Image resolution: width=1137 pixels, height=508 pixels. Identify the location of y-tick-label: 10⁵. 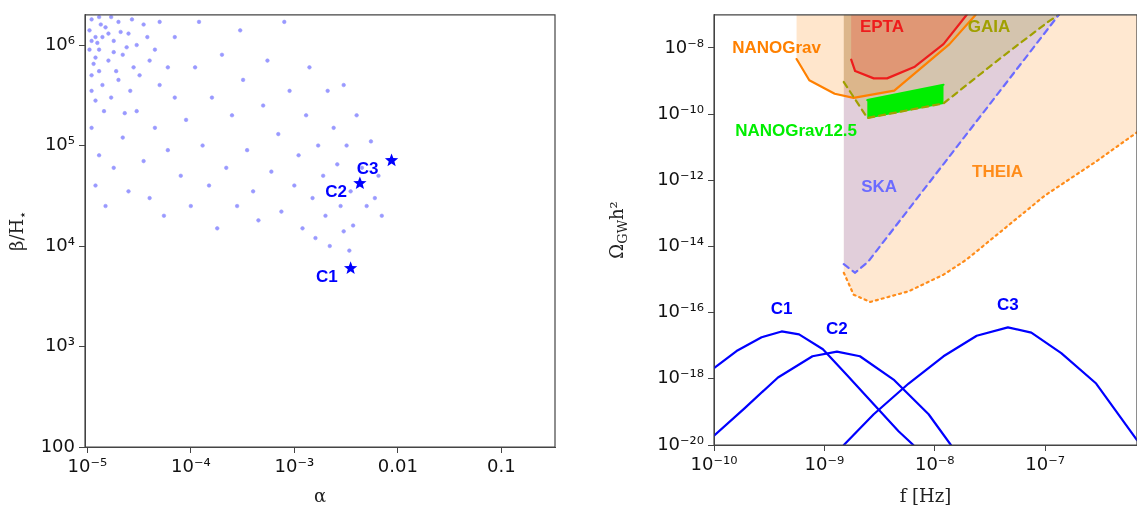
(59, 144).